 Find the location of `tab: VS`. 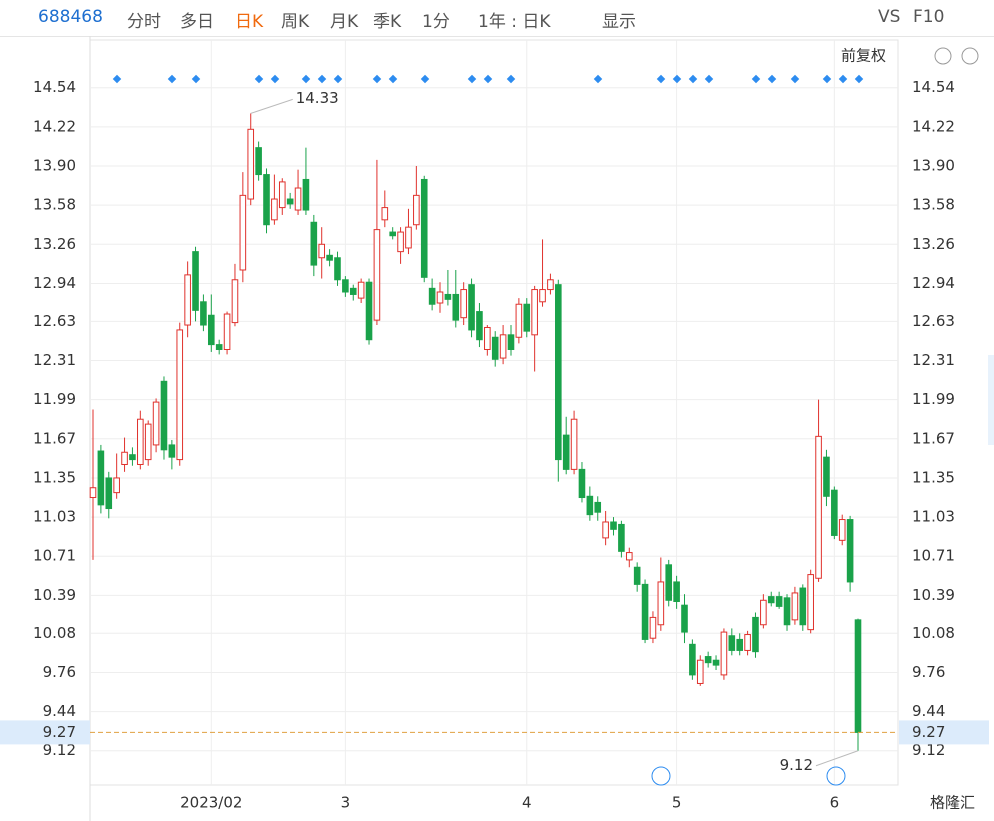

tab: VS is located at coordinates (889, 17).